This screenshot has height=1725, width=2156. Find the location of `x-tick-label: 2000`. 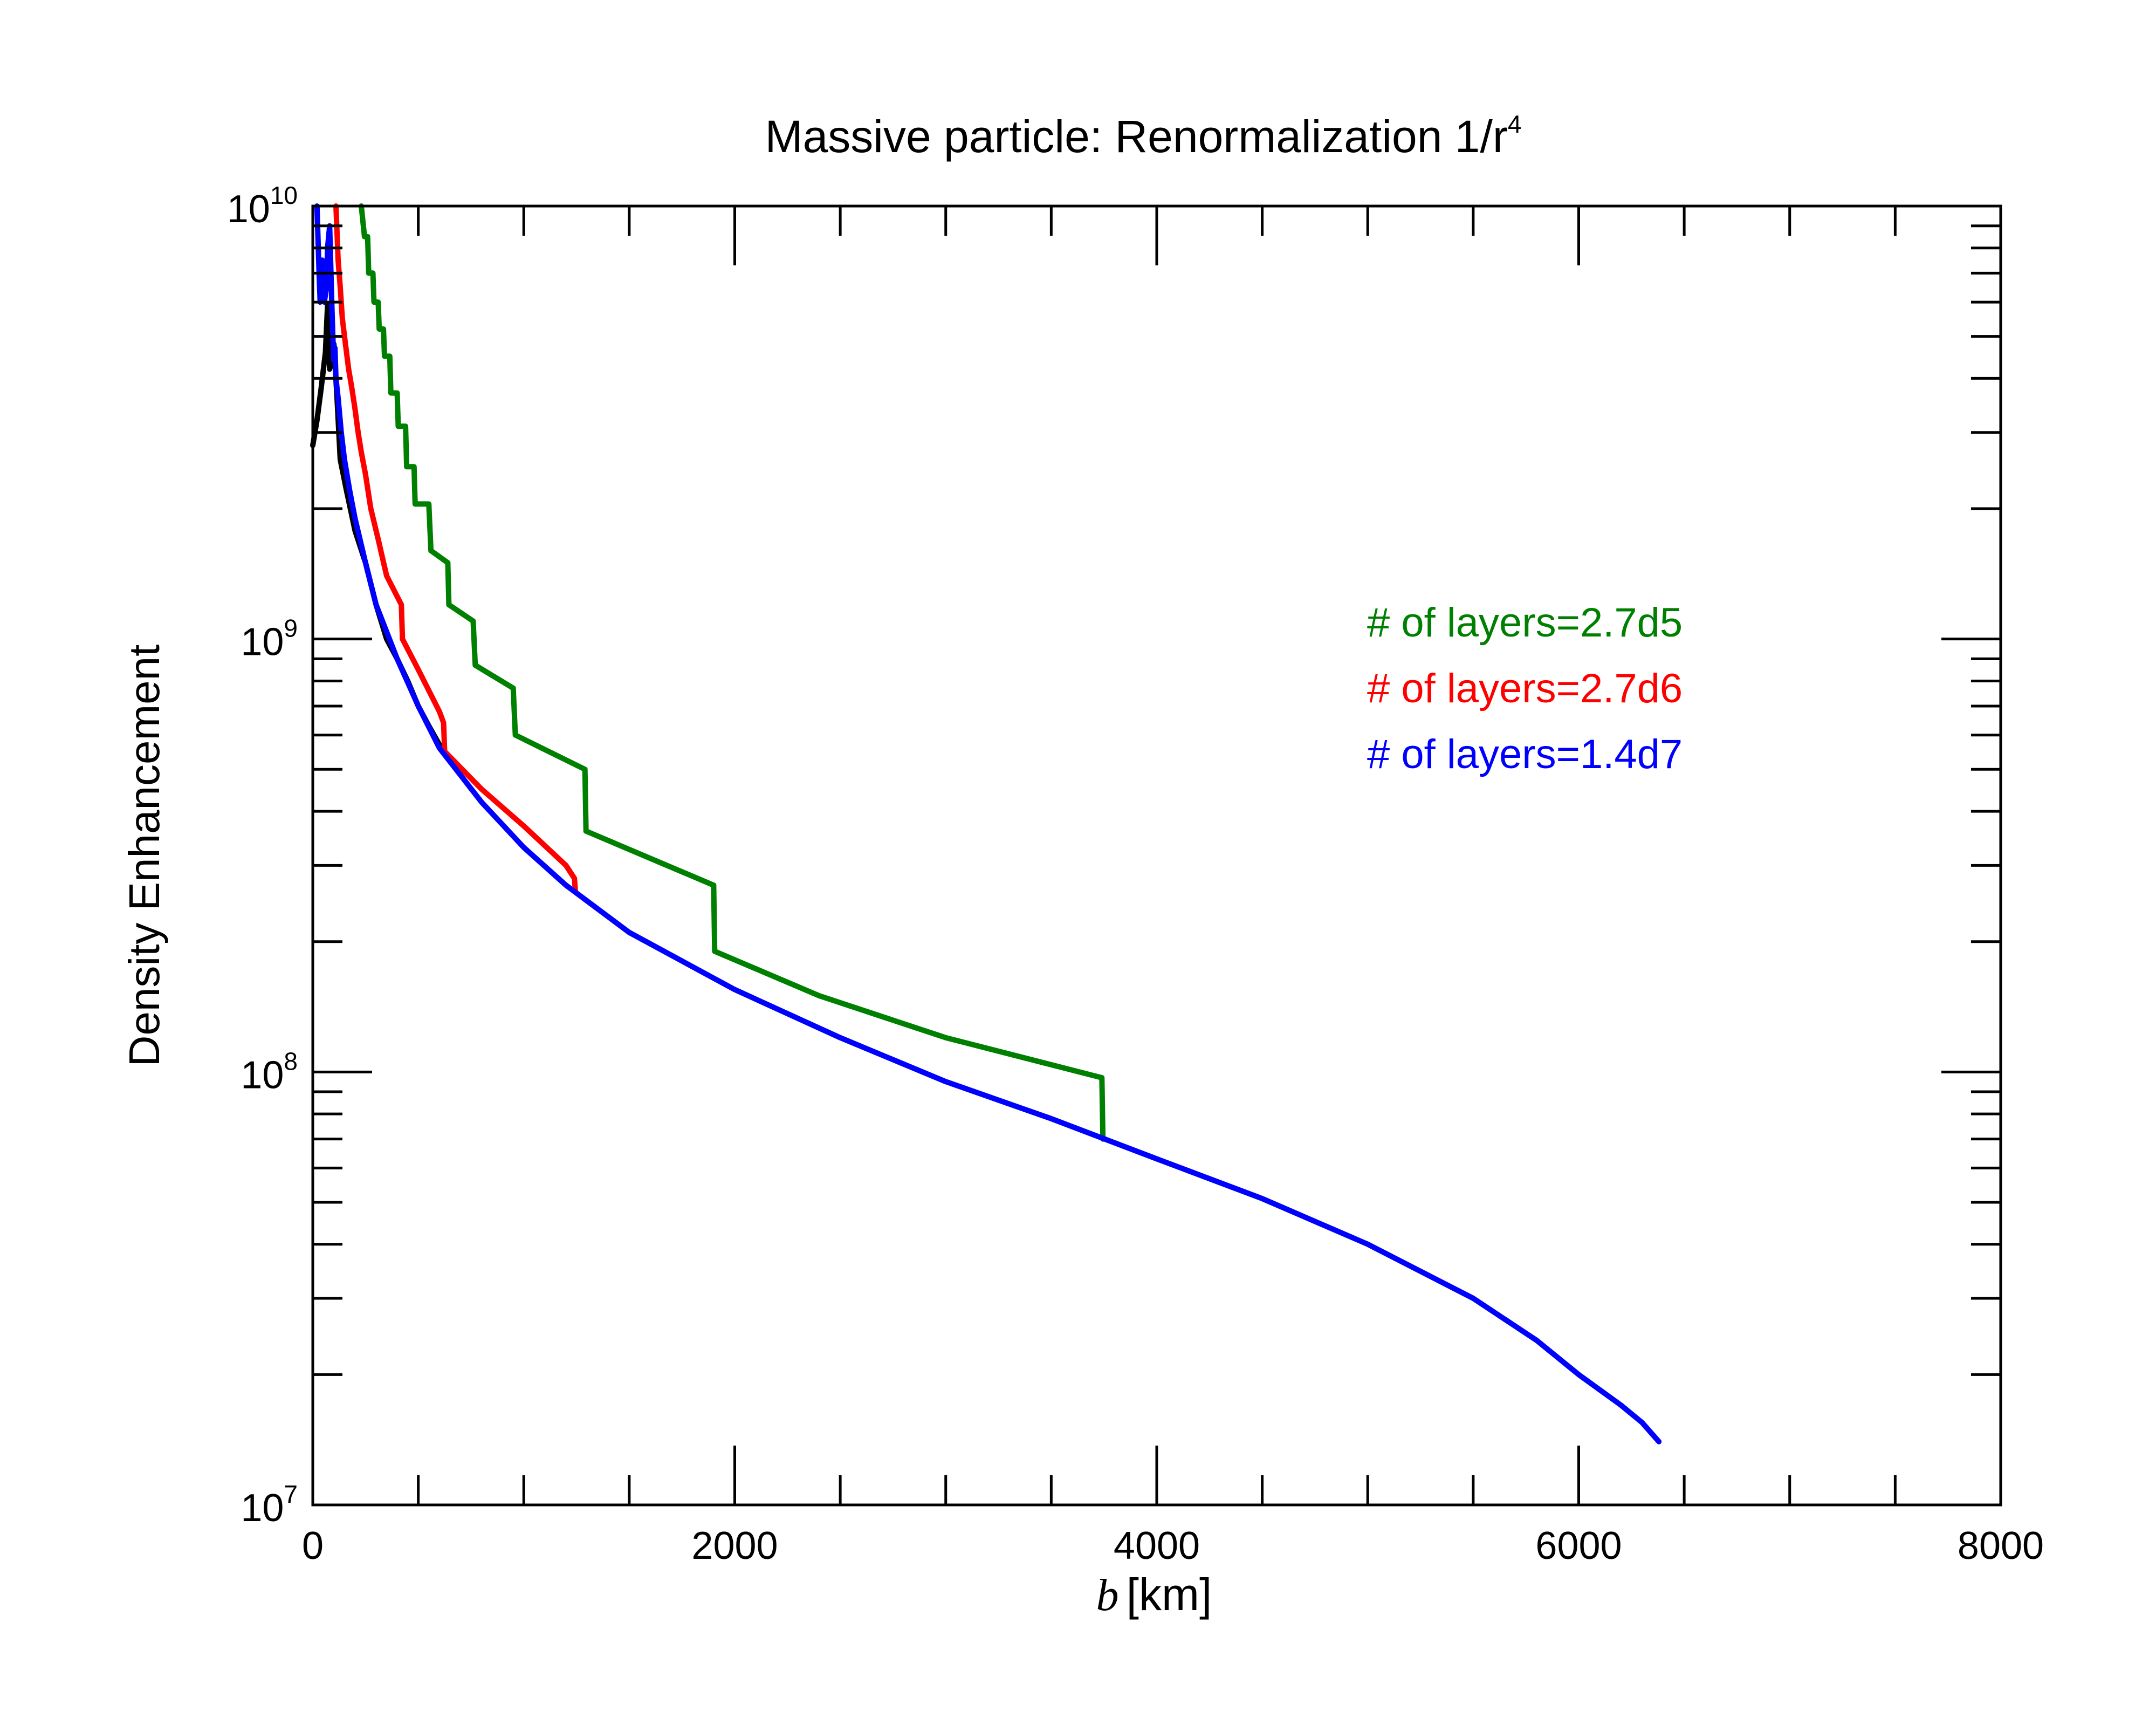

x-tick-label: 2000 is located at coordinates (734, 1545).